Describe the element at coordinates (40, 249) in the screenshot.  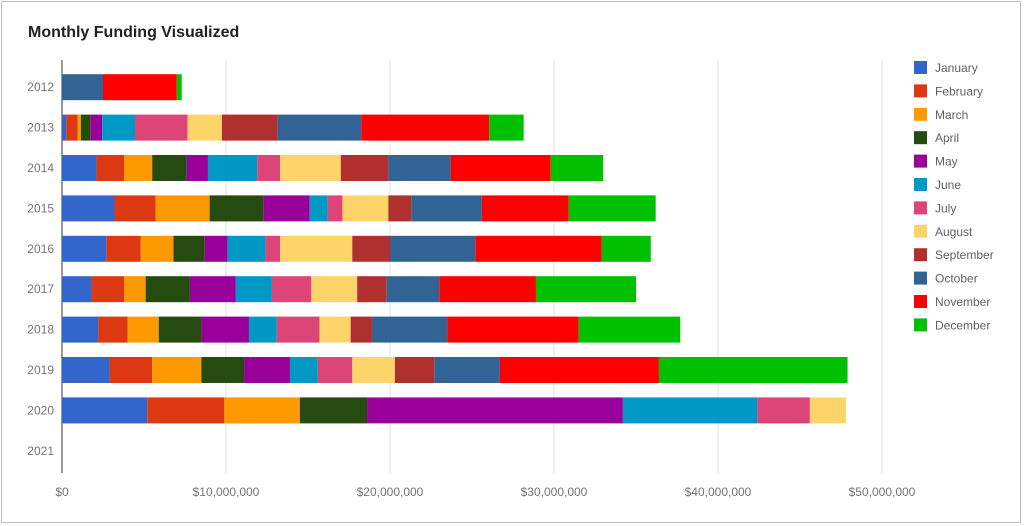
I see `y-tick-label: 2016` at that location.